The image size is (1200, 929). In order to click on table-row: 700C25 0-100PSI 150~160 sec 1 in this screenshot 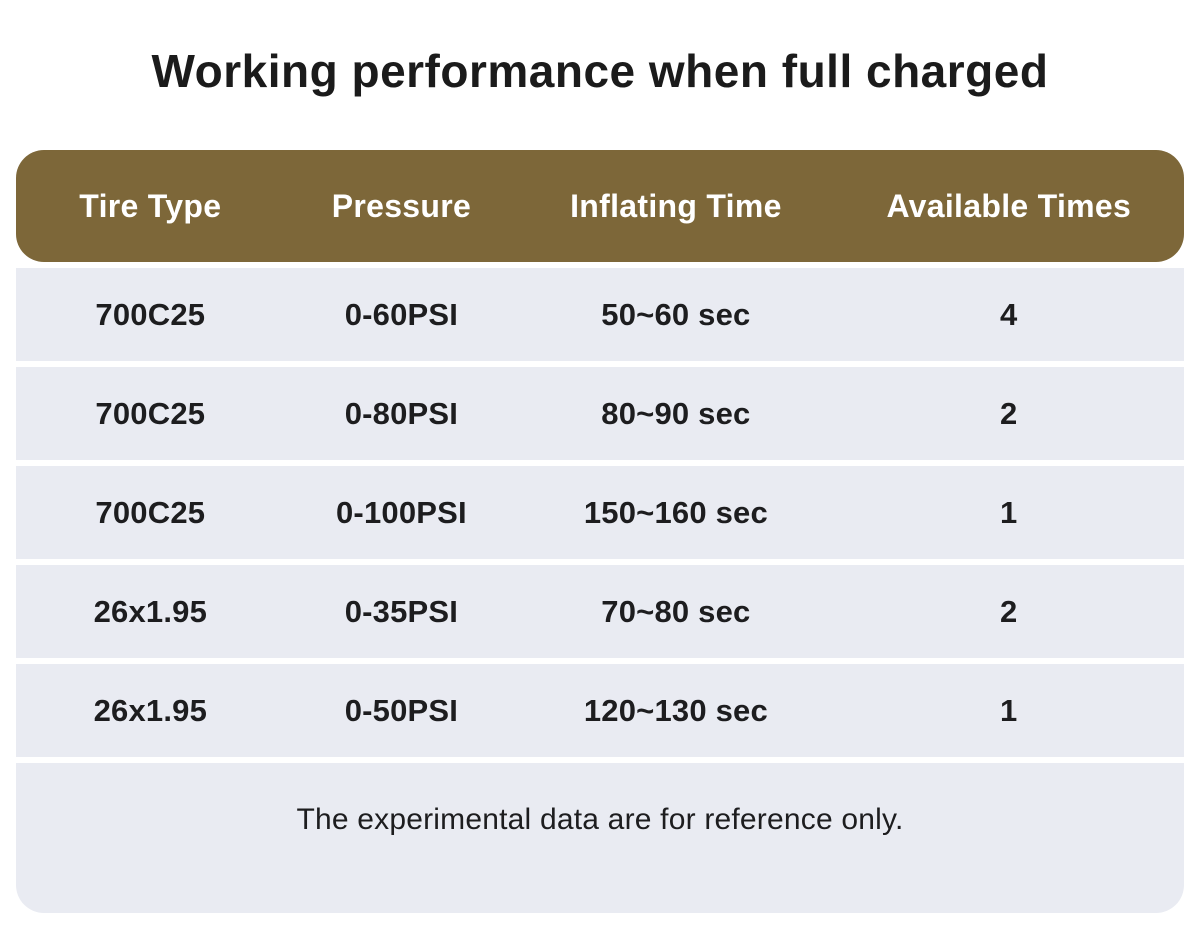, I will do `click(600, 512)`.